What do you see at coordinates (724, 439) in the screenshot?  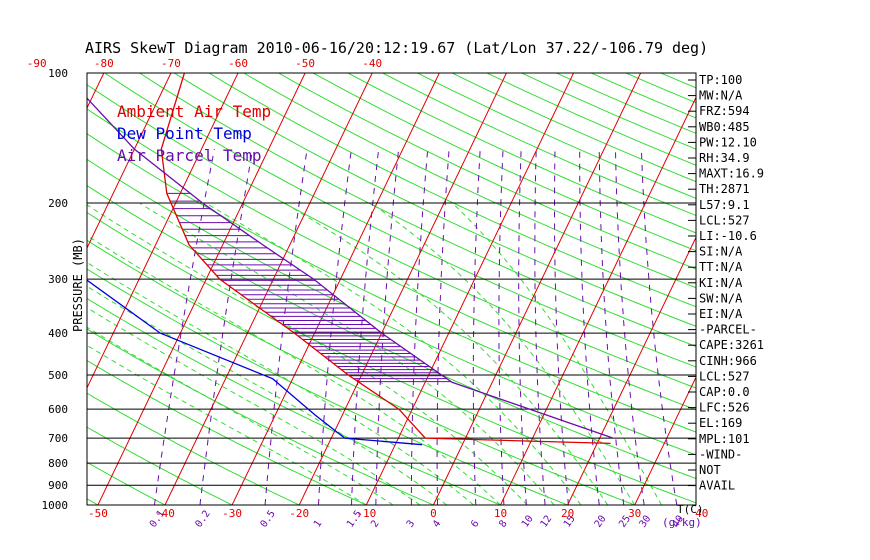 I see `index-label: MPL:101` at bounding box center [724, 439].